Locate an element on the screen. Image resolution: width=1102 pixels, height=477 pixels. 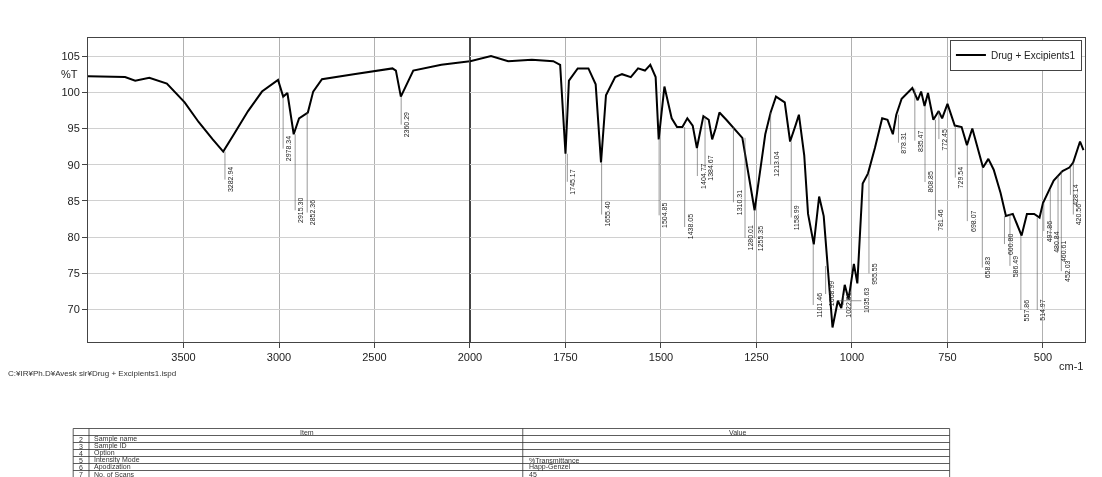
y-tick-label: 100 is located at coordinates (70, 92).